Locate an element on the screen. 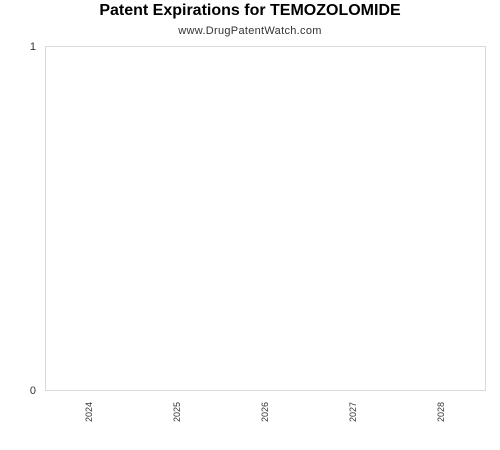  x-tick-label-2028: 2028 is located at coordinates (441, 412).